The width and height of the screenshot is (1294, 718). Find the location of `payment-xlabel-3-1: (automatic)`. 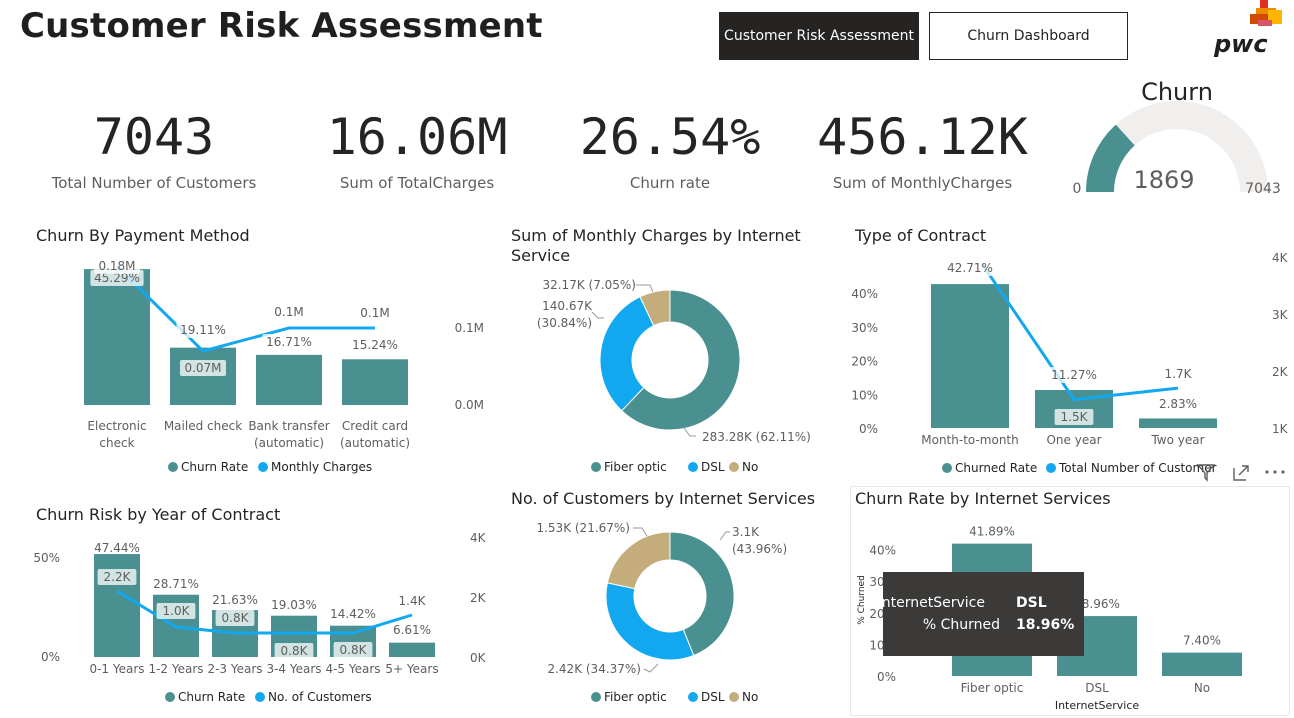

payment-xlabel-3-1: (automatic) is located at coordinates (375, 443).